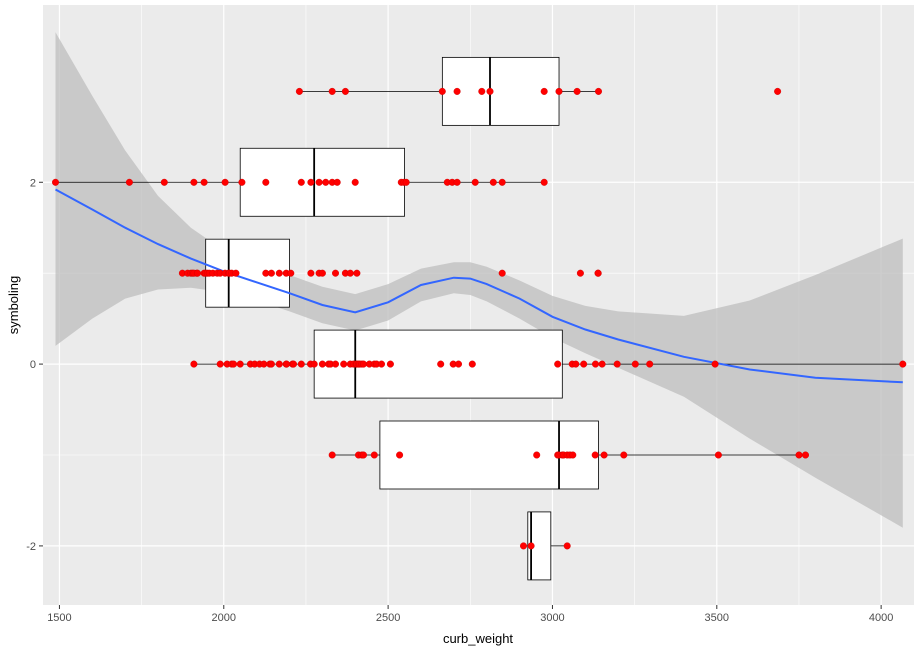 This screenshot has width=922, height=652. What do you see at coordinates (478, 638) in the screenshot?
I see `x-axis-title: curb_weight` at bounding box center [478, 638].